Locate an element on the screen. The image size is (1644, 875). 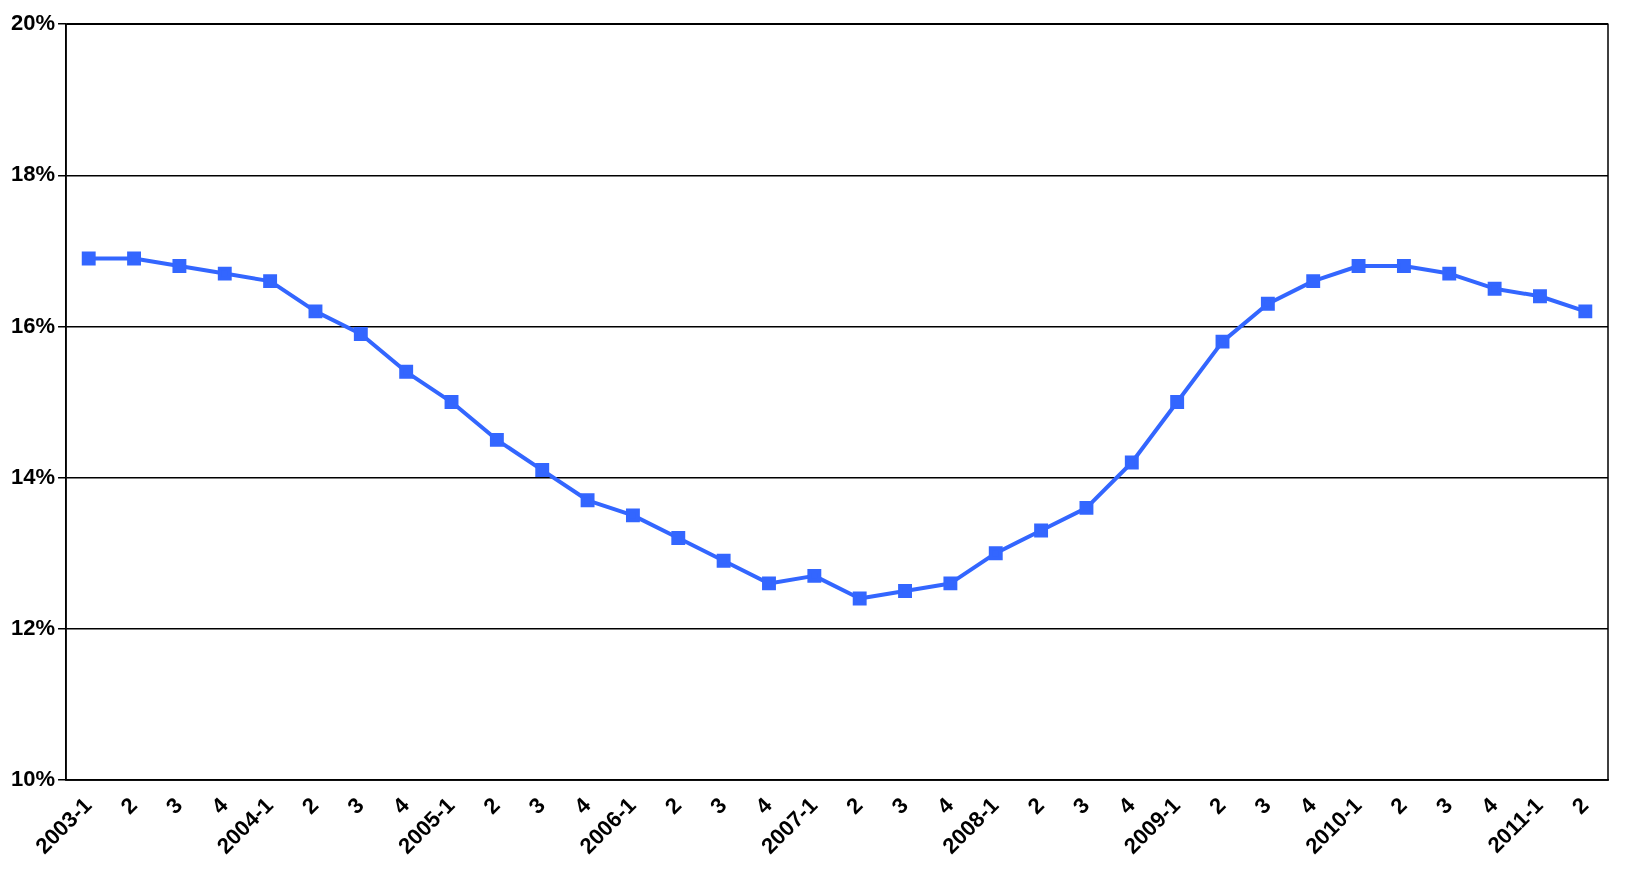
y-tick-label: 14% is located at coordinates (33, 476).